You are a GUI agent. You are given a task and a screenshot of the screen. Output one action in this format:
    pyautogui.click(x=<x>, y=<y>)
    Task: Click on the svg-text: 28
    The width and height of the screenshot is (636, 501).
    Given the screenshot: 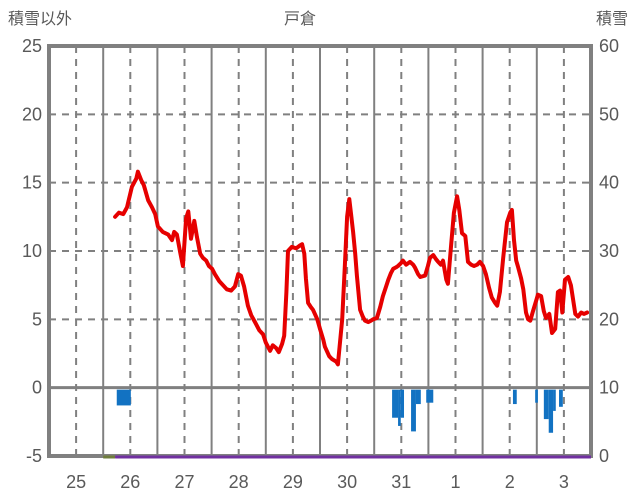 What is the action you would take?
    pyautogui.click(x=239, y=482)
    